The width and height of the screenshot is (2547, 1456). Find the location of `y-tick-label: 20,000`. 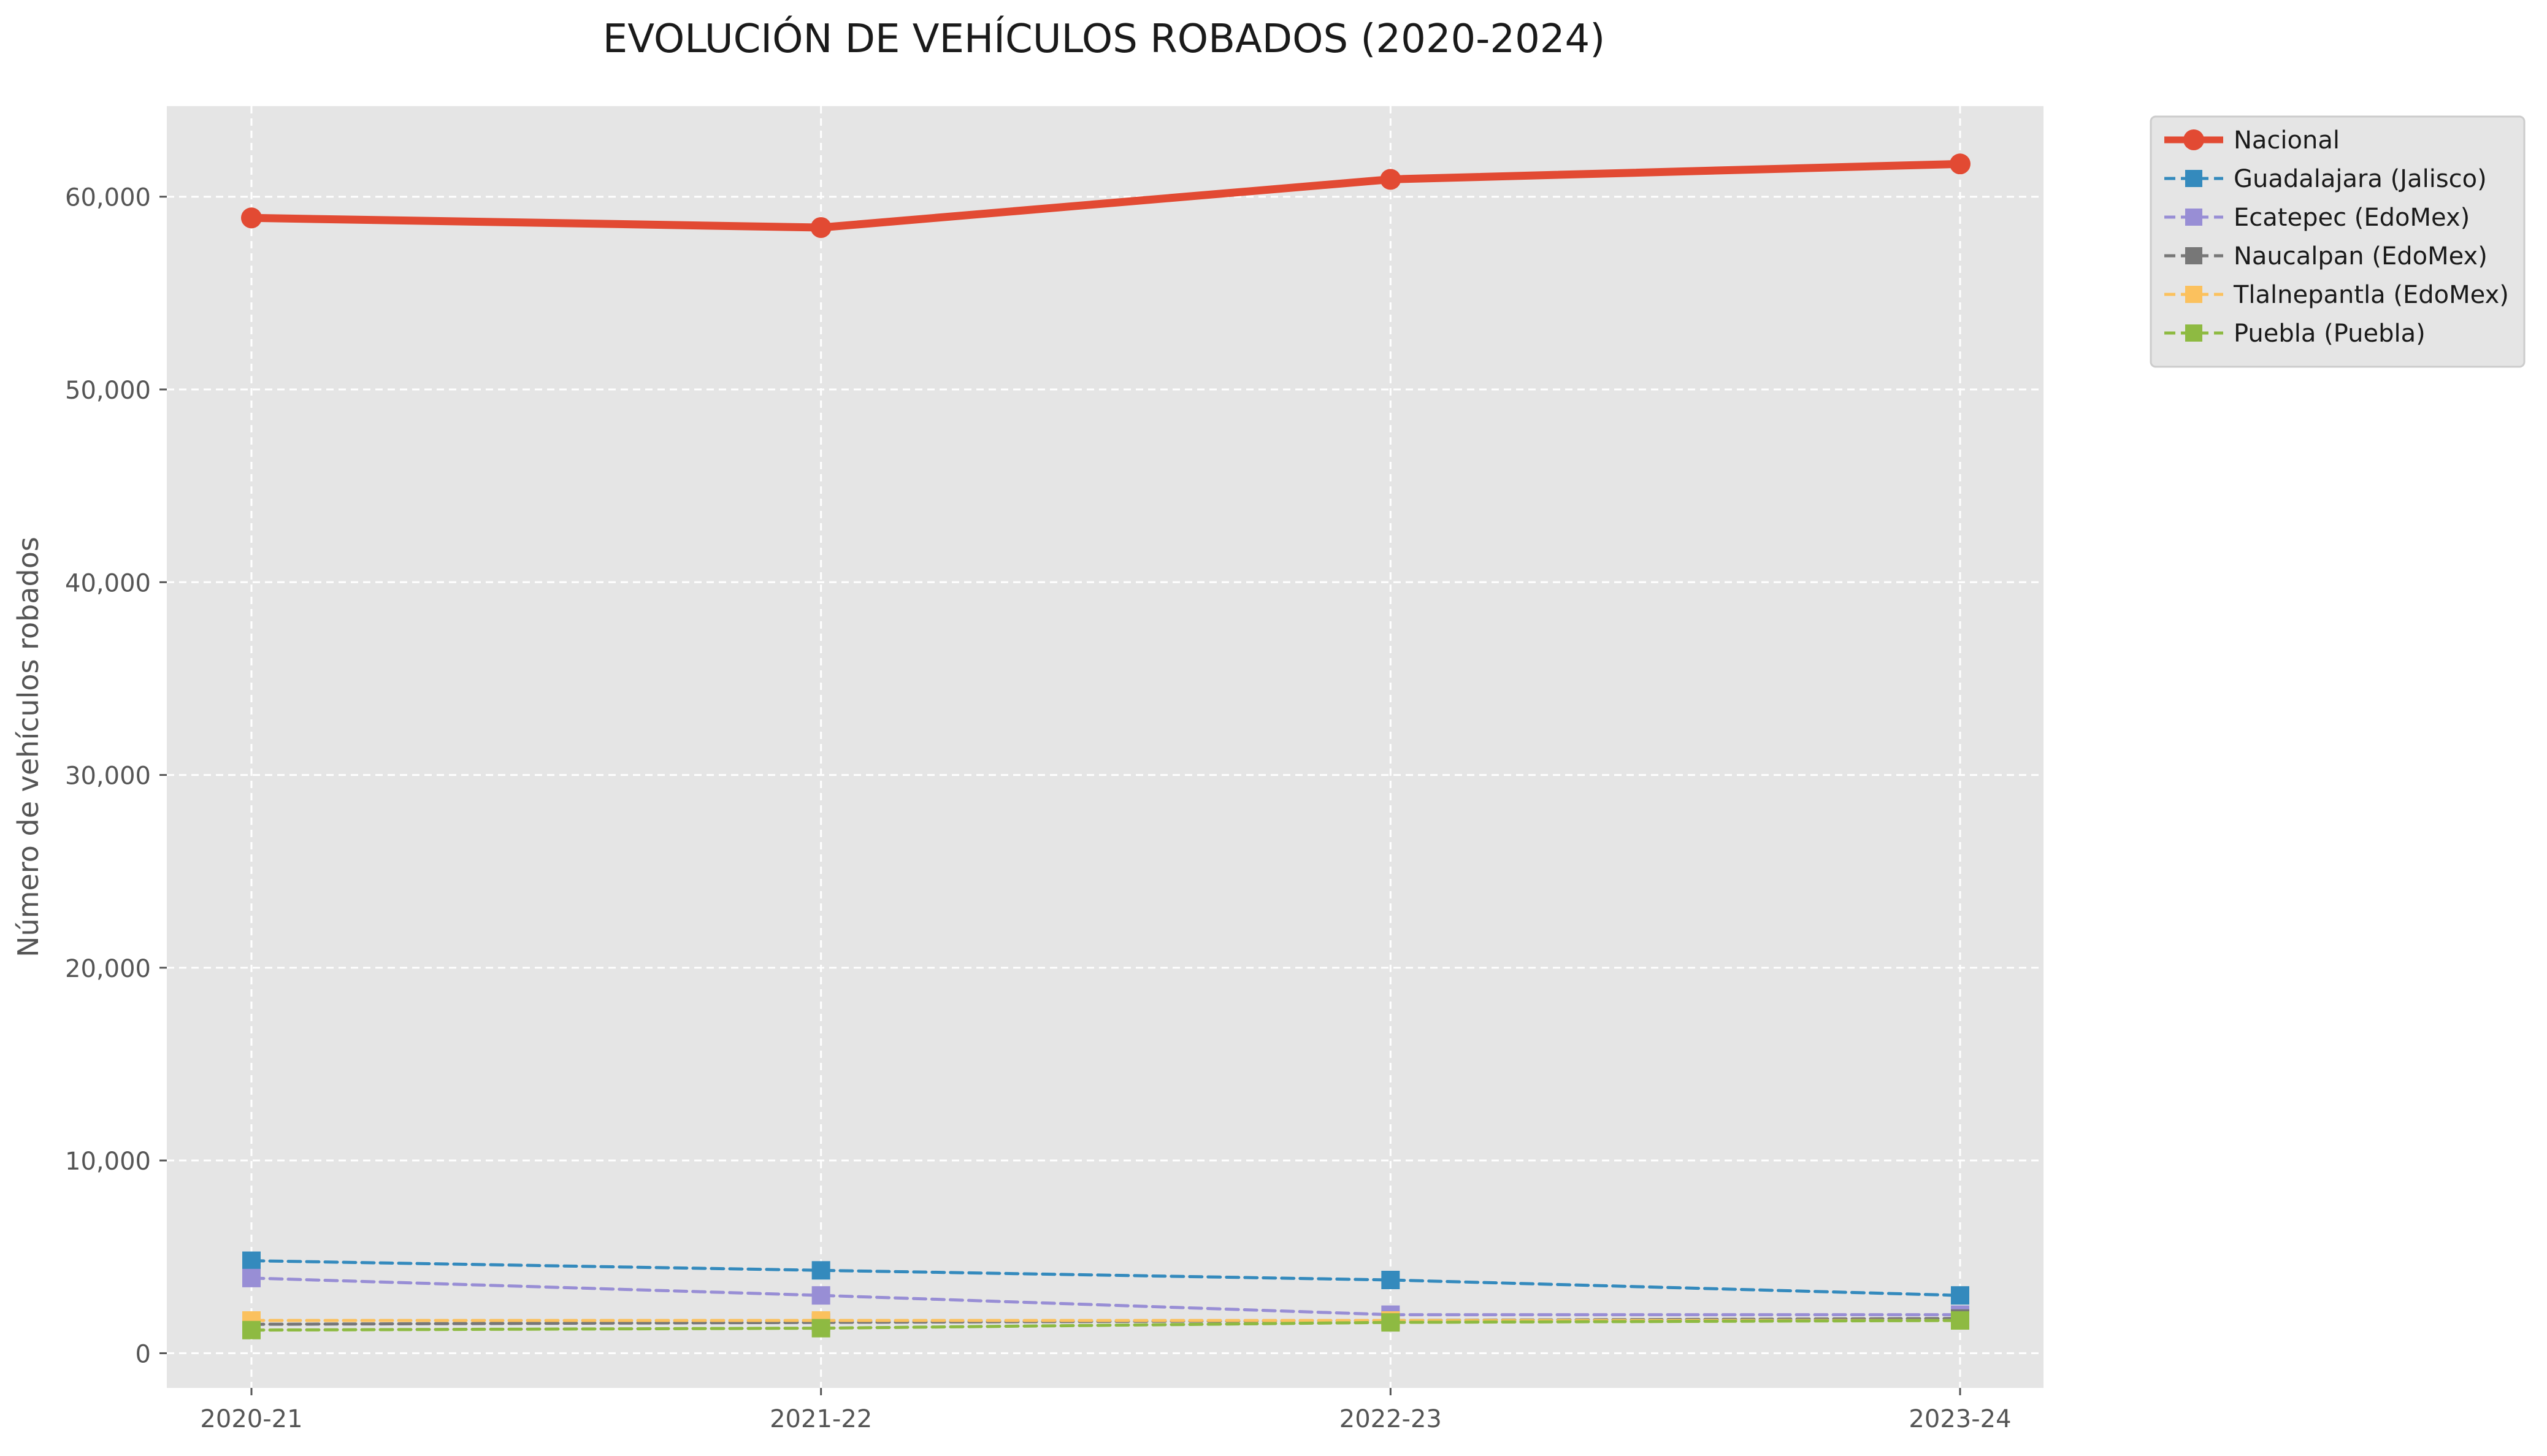

y-tick-label: 20,000 is located at coordinates (108, 969).